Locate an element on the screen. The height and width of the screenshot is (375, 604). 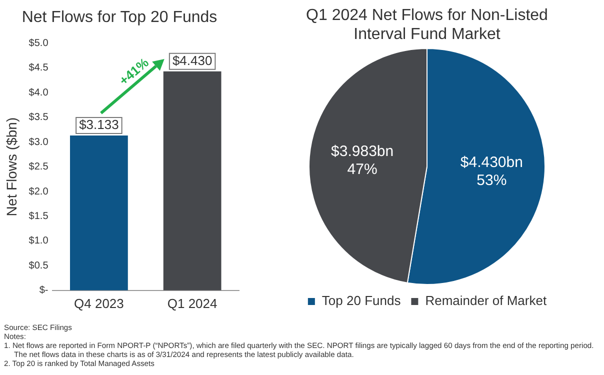
legend-label: Top 20 Funds is located at coordinates (362, 300).